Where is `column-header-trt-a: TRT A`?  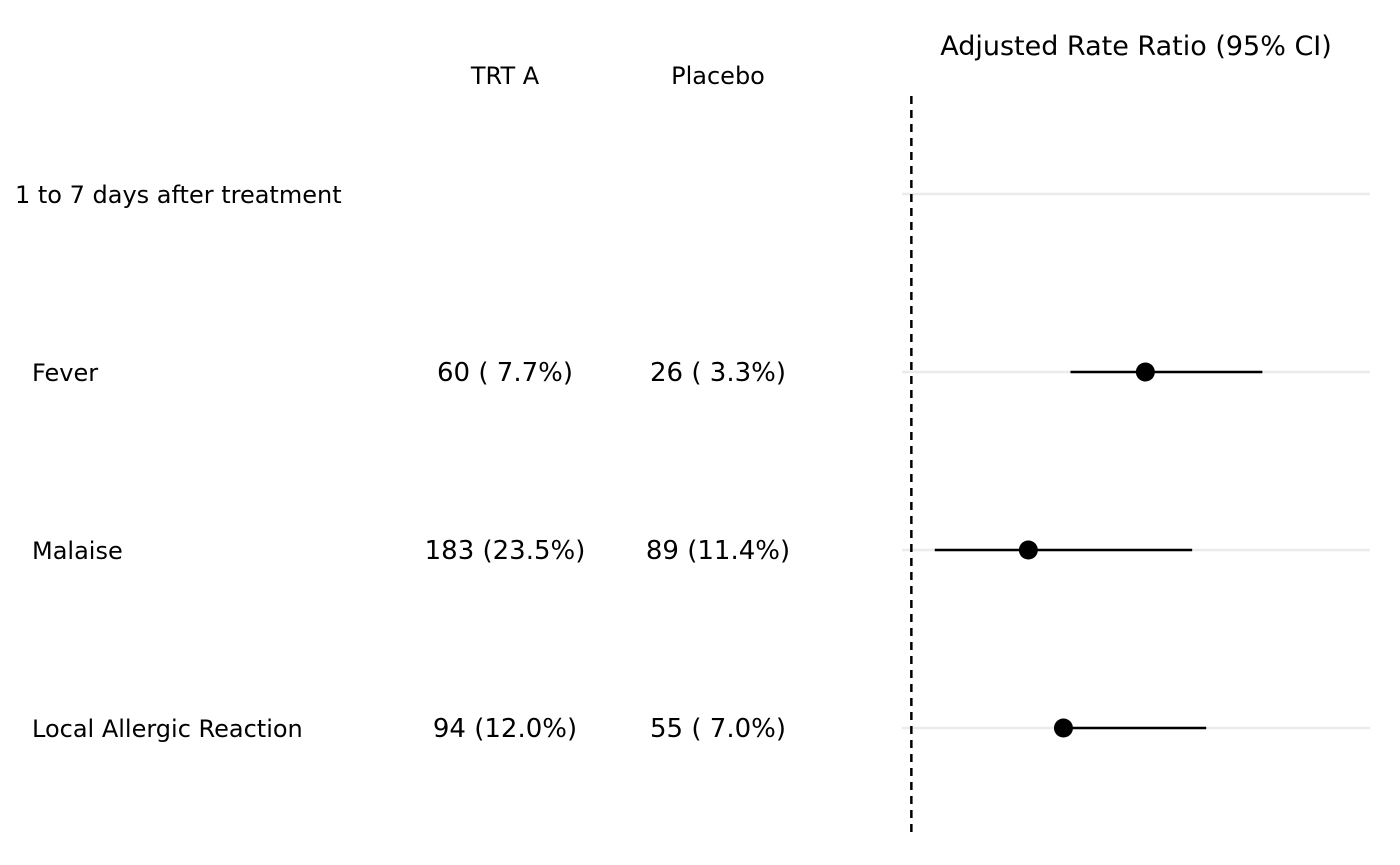
column-header-trt-a: TRT A is located at coordinates (505, 76).